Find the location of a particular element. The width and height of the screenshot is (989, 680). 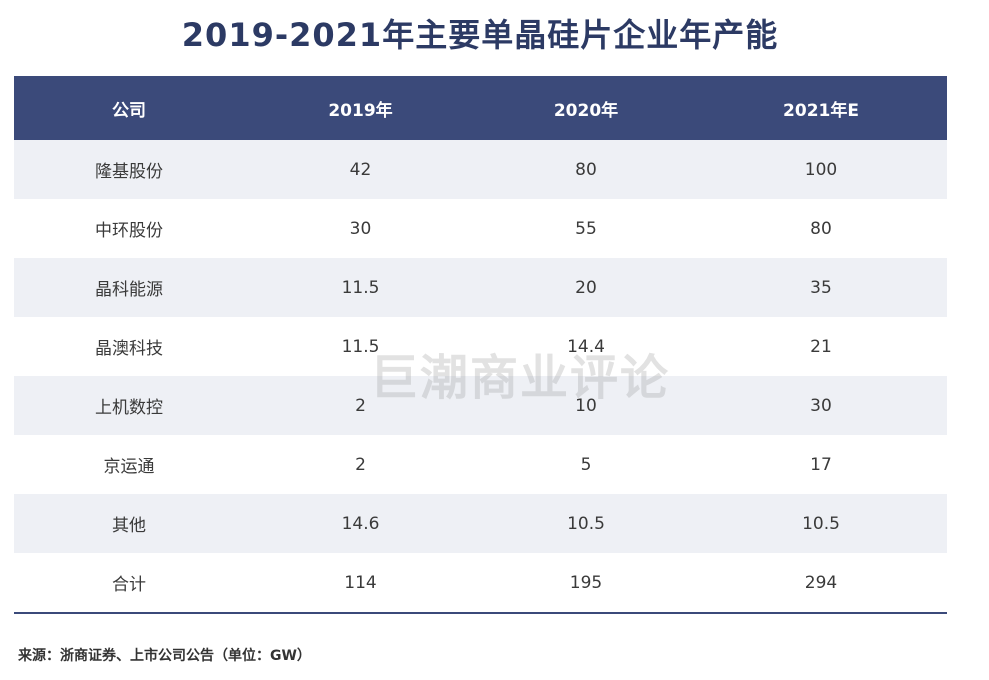

header-row: 公司 2019年 2020年 2021年E is located at coordinates (480, 108).